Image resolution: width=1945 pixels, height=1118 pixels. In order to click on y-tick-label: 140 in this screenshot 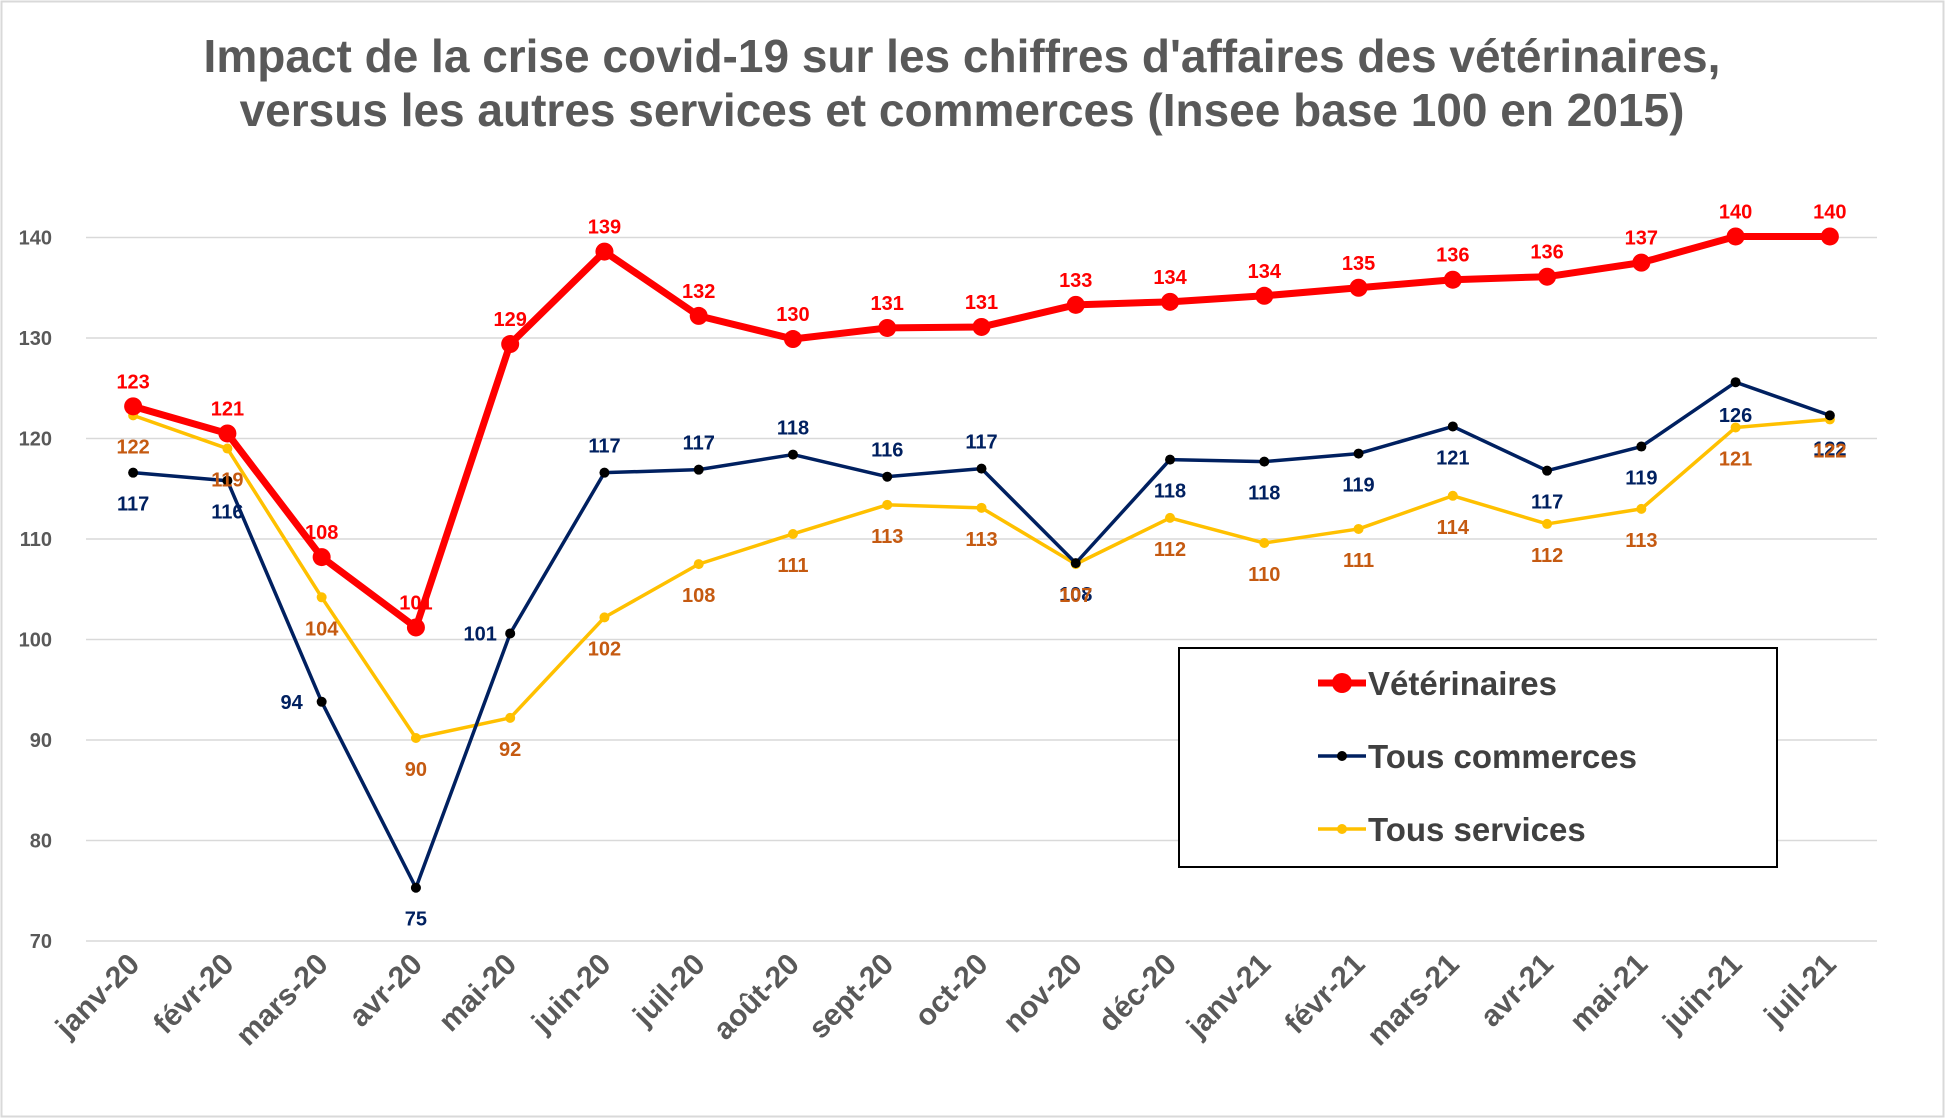, I will do `click(35, 239)`.